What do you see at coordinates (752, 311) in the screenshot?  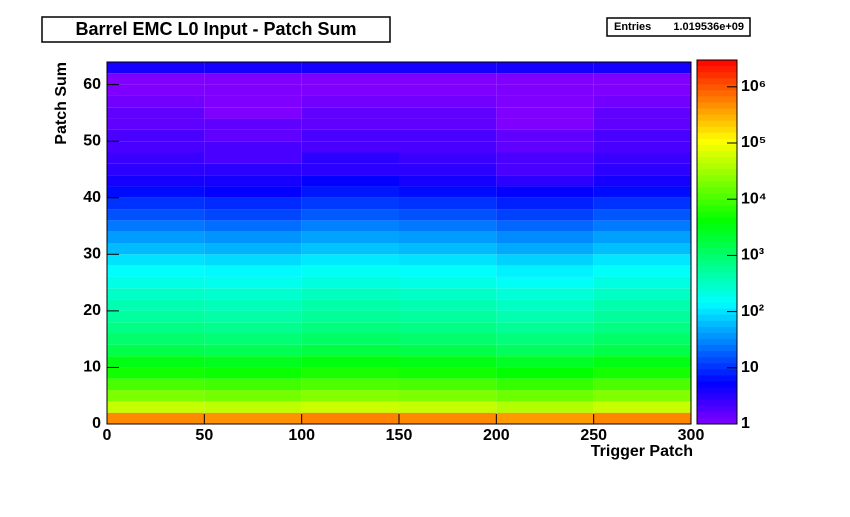 I see `z-tick-label: 10²` at bounding box center [752, 311].